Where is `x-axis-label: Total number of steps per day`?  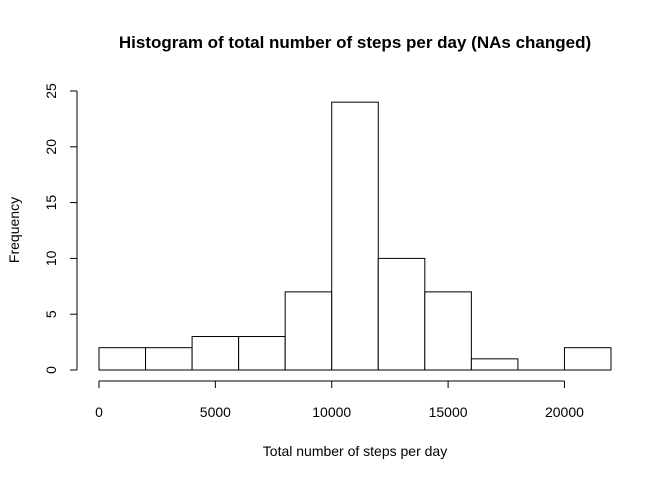
x-axis-label: Total number of steps per day is located at coordinates (355, 451).